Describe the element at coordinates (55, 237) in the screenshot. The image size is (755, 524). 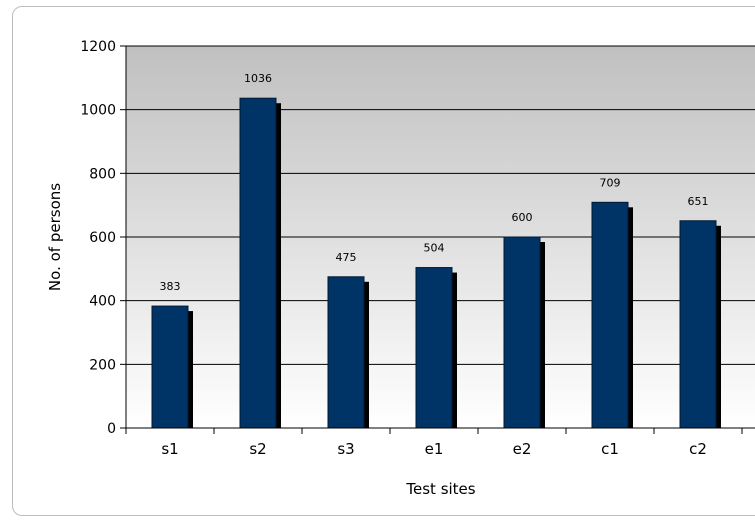
I see `y-axis-title: No. of persons` at that location.